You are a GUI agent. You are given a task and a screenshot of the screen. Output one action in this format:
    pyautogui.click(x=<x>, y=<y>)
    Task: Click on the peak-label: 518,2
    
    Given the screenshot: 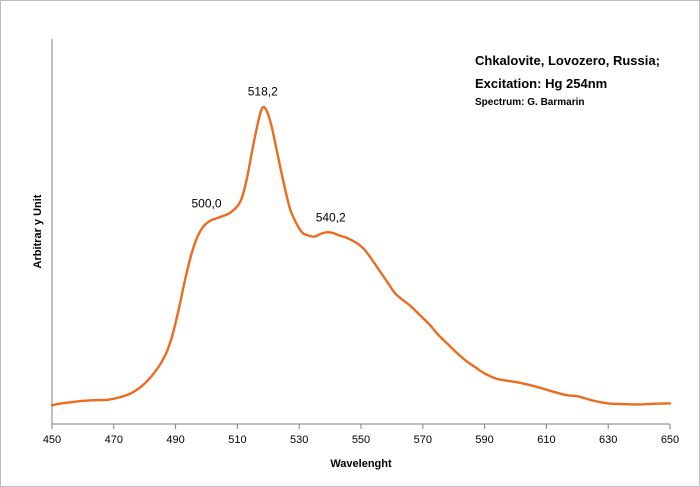 What is the action you would take?
    pyautogui.click(x=263, y=91)
    